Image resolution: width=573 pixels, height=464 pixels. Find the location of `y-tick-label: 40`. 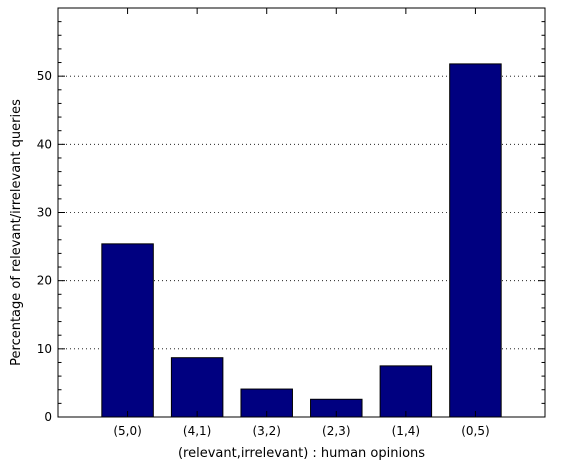

y-tick-label: 40 is located at coordinates (44, 144).